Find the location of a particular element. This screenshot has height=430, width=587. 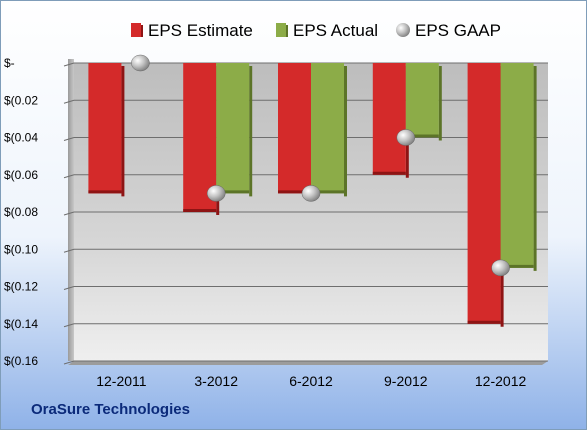

x-tick-label: 12-2012 is located at coordinates (501, 381).